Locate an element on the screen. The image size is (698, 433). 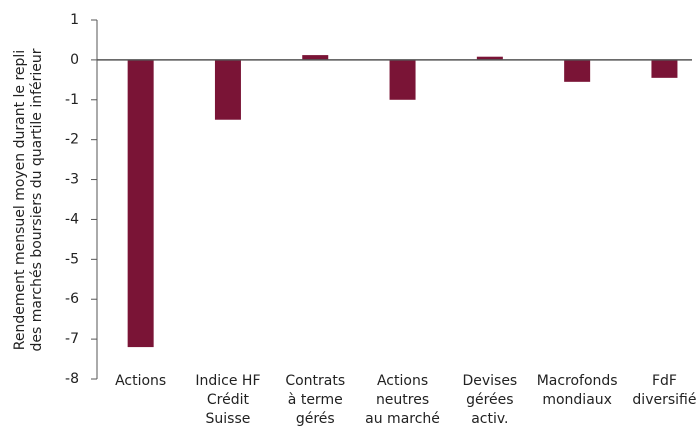
x-tick-label: neutres is located at coordinates (402, 400).